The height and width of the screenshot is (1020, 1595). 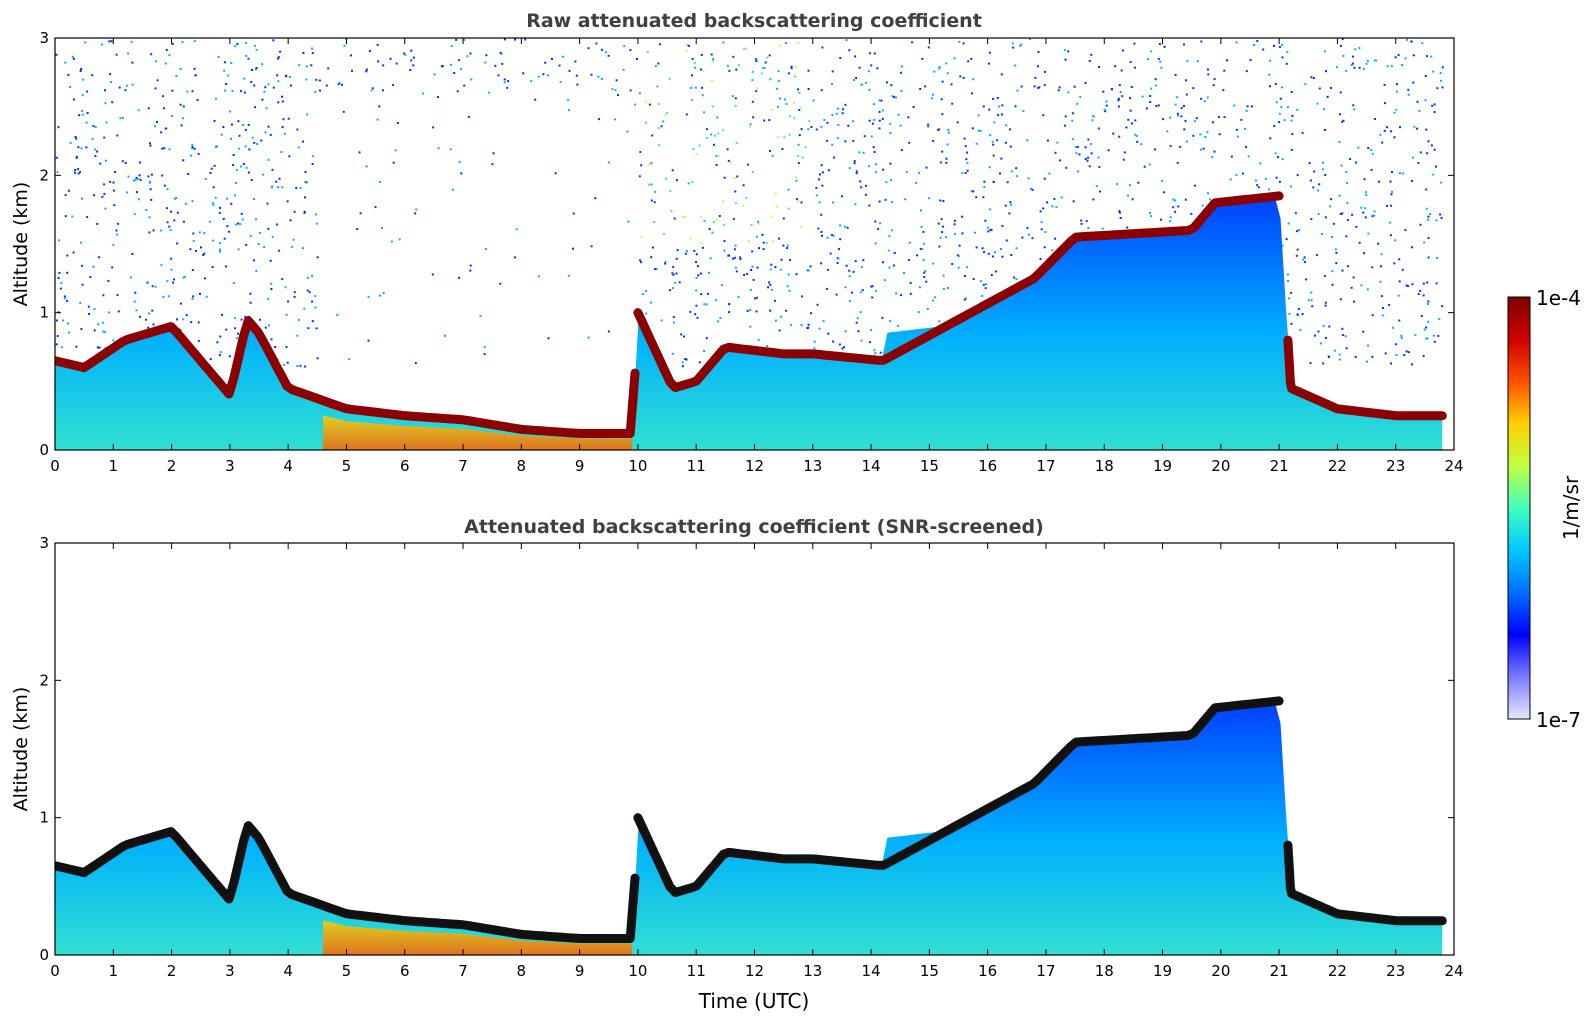 I want to click on x-tick-label: 17, so click(x=1045, y=466).